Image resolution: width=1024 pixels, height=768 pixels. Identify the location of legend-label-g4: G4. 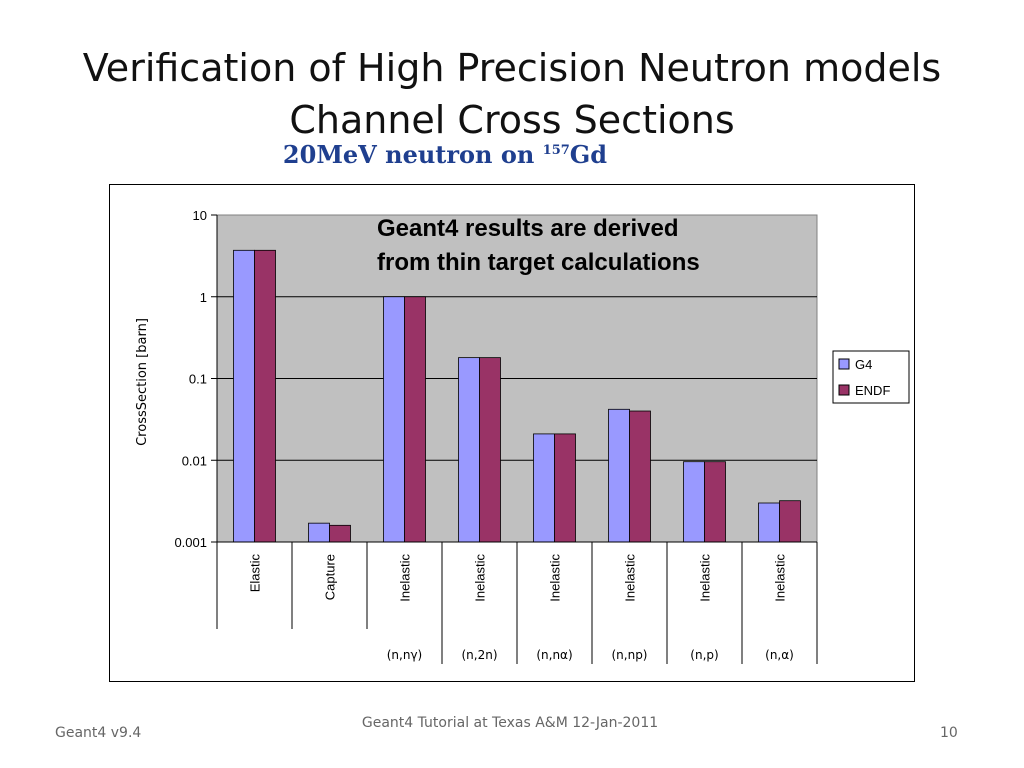
(863, 364).